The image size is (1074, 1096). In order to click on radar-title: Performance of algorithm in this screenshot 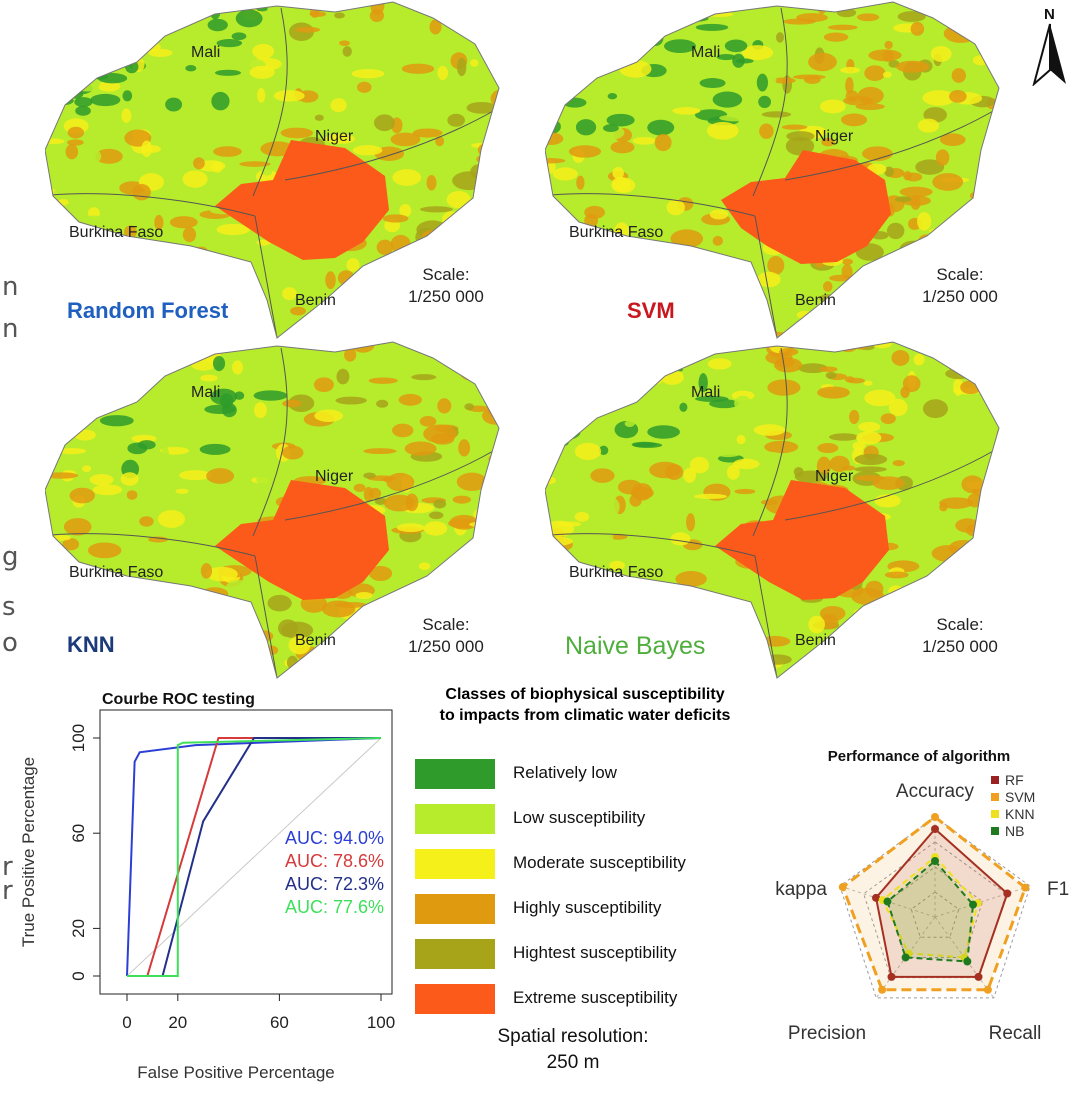, I will do `click(919, 756)`.